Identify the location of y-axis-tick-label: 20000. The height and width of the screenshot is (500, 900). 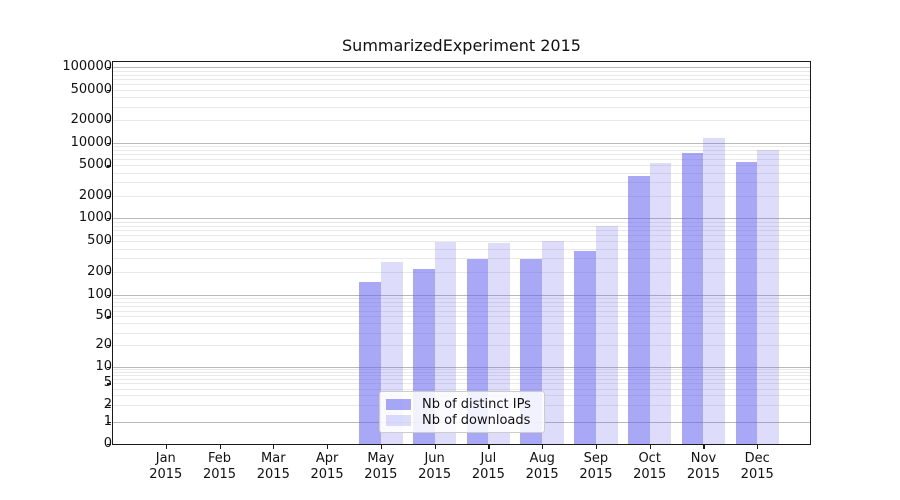
(91, 119).